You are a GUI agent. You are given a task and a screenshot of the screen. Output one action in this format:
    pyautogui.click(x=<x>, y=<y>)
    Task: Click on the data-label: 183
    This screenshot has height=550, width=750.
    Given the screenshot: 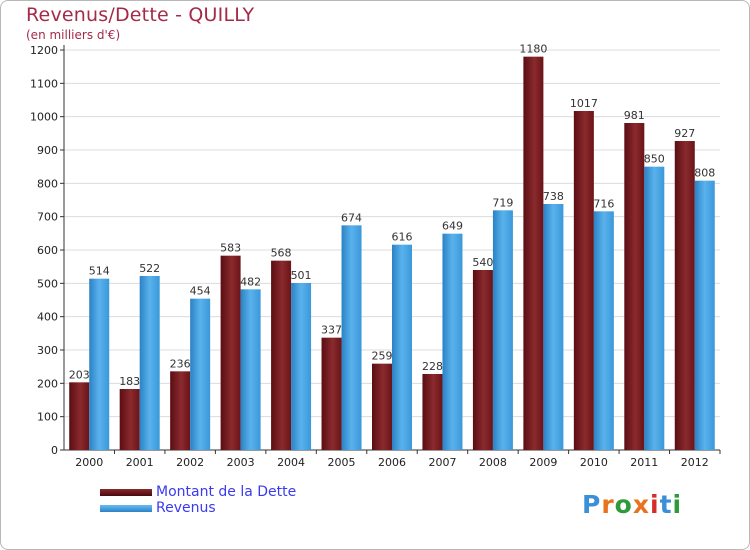 What is the action you would take?
    pyautogui.click(x=129, y=381)
    